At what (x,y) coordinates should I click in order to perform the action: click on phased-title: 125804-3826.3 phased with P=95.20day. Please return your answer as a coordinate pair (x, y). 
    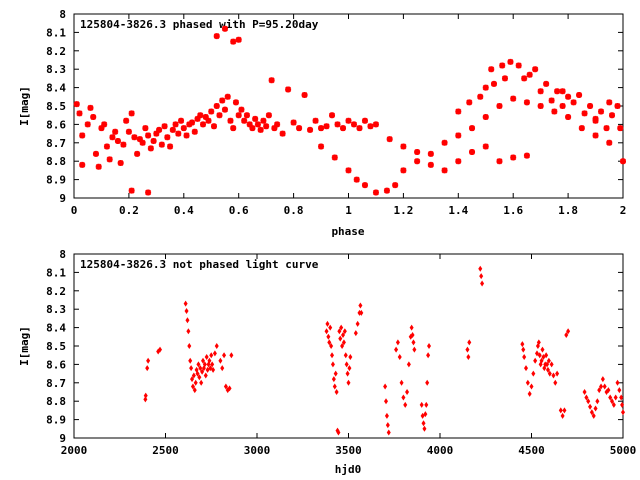
    Looking at the image, I should click on (199, 24).